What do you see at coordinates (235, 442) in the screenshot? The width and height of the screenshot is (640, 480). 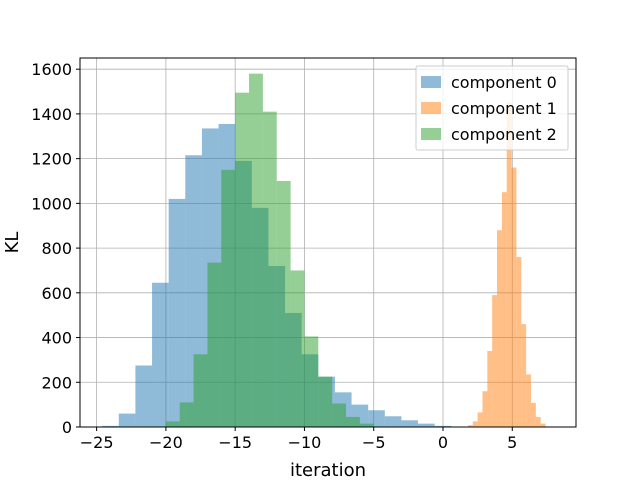 I see `x-tick-label: −15` at bounding box center [235, 442].